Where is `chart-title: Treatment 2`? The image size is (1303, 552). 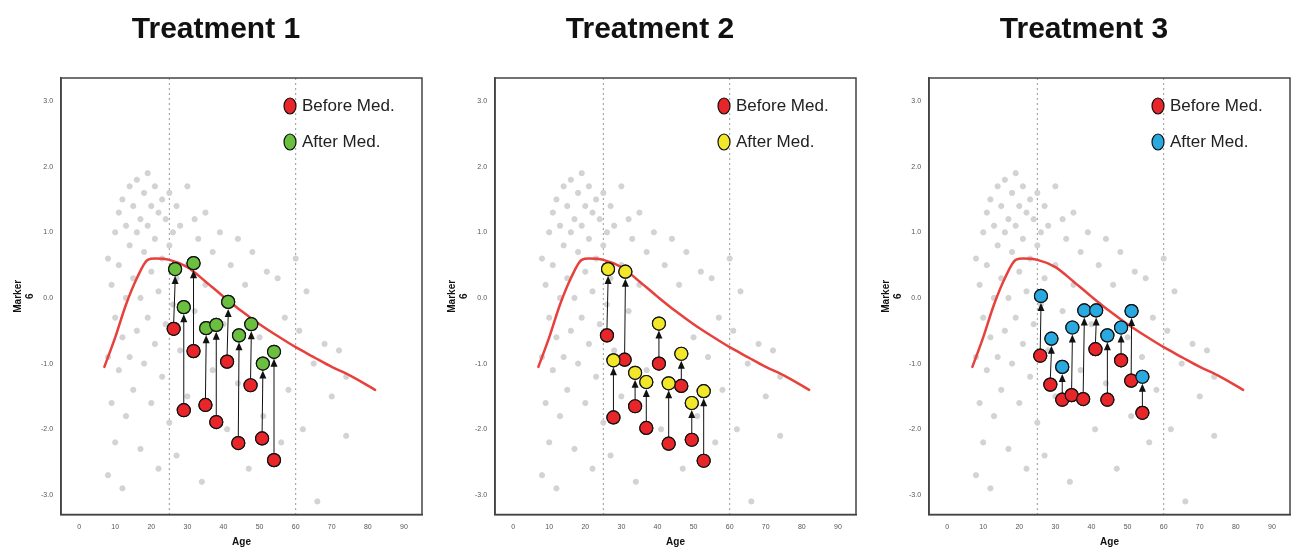
chart-title: Treatment 2 is located at coordinates (650, 28).